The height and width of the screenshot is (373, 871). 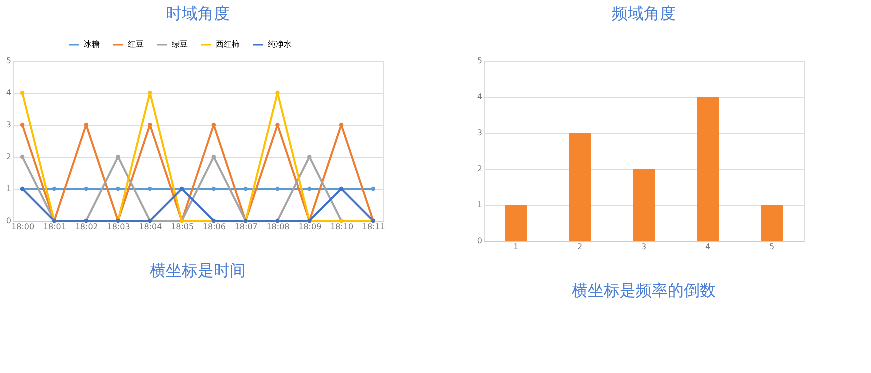 I want to click on x-tick-label: 5, so click(x=772, y=247).